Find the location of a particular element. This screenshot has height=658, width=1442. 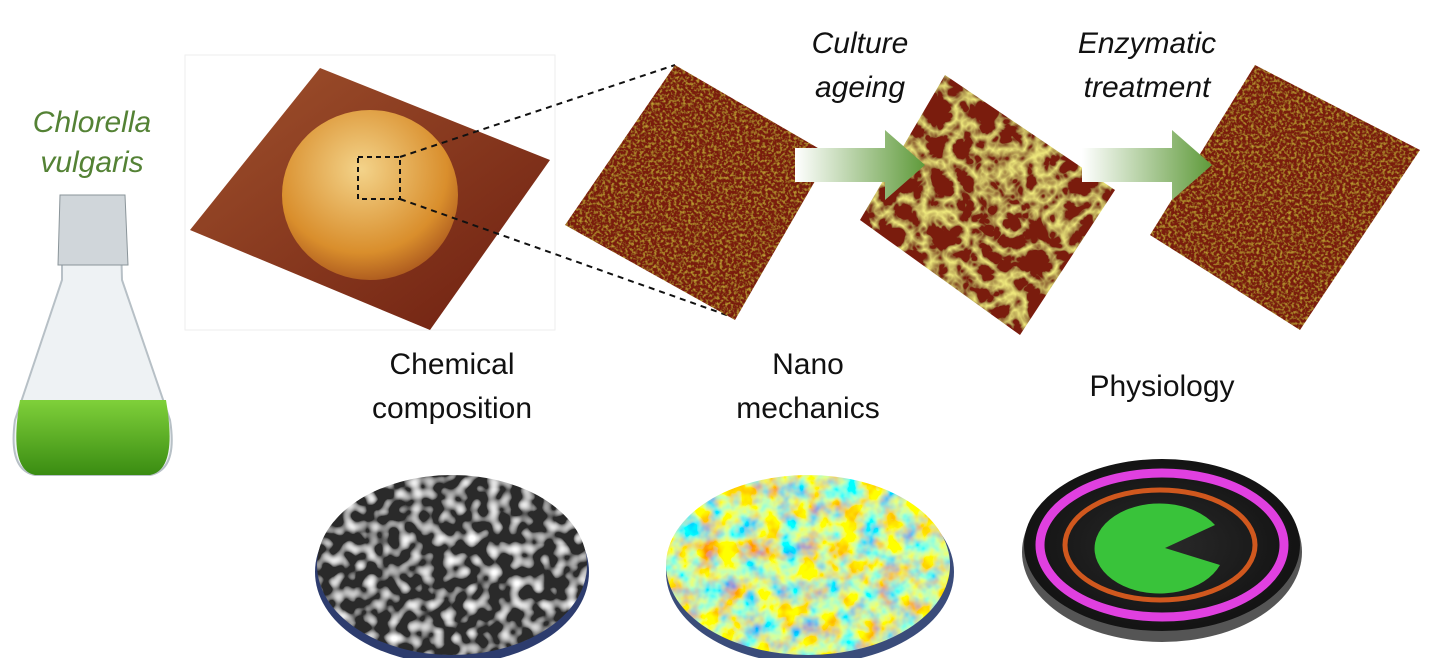

arrows is located at coordinates (1003, 165).